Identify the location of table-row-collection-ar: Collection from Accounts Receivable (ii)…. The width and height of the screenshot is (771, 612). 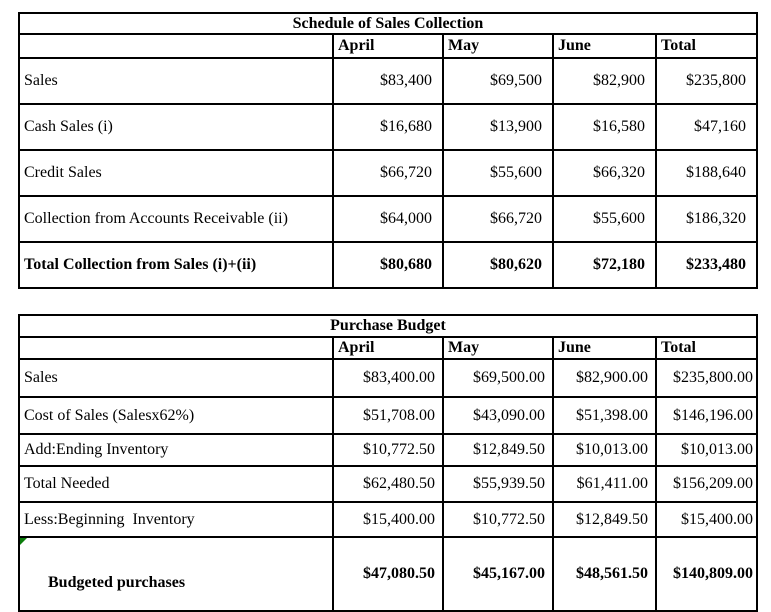
(388, 219).